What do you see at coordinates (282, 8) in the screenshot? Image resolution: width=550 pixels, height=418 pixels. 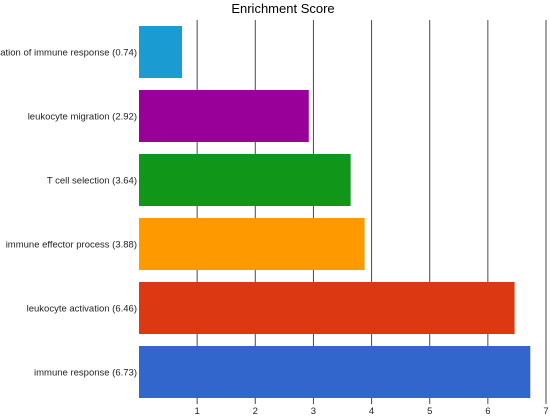 I see `chart-title: Enrichment Score` at bounding box center [282, 8].